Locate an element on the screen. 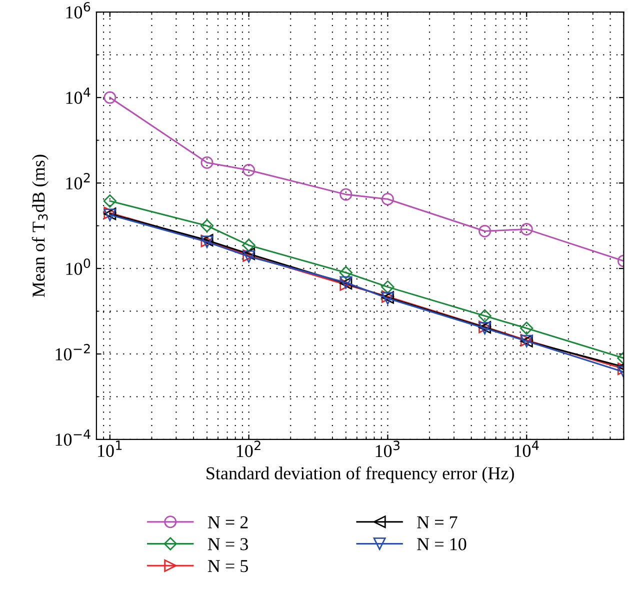 This screenshot has height=602, width=643. legend-label: N = 3 is located at coordinates (228, 544).